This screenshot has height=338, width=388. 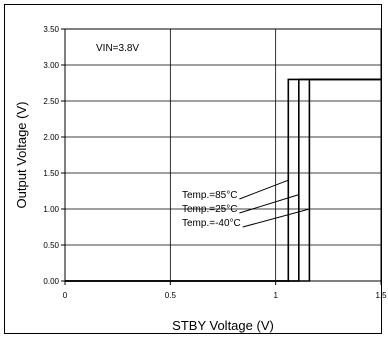 I want to click on y-tick-label: 1.50, so click(x=51, y=173).